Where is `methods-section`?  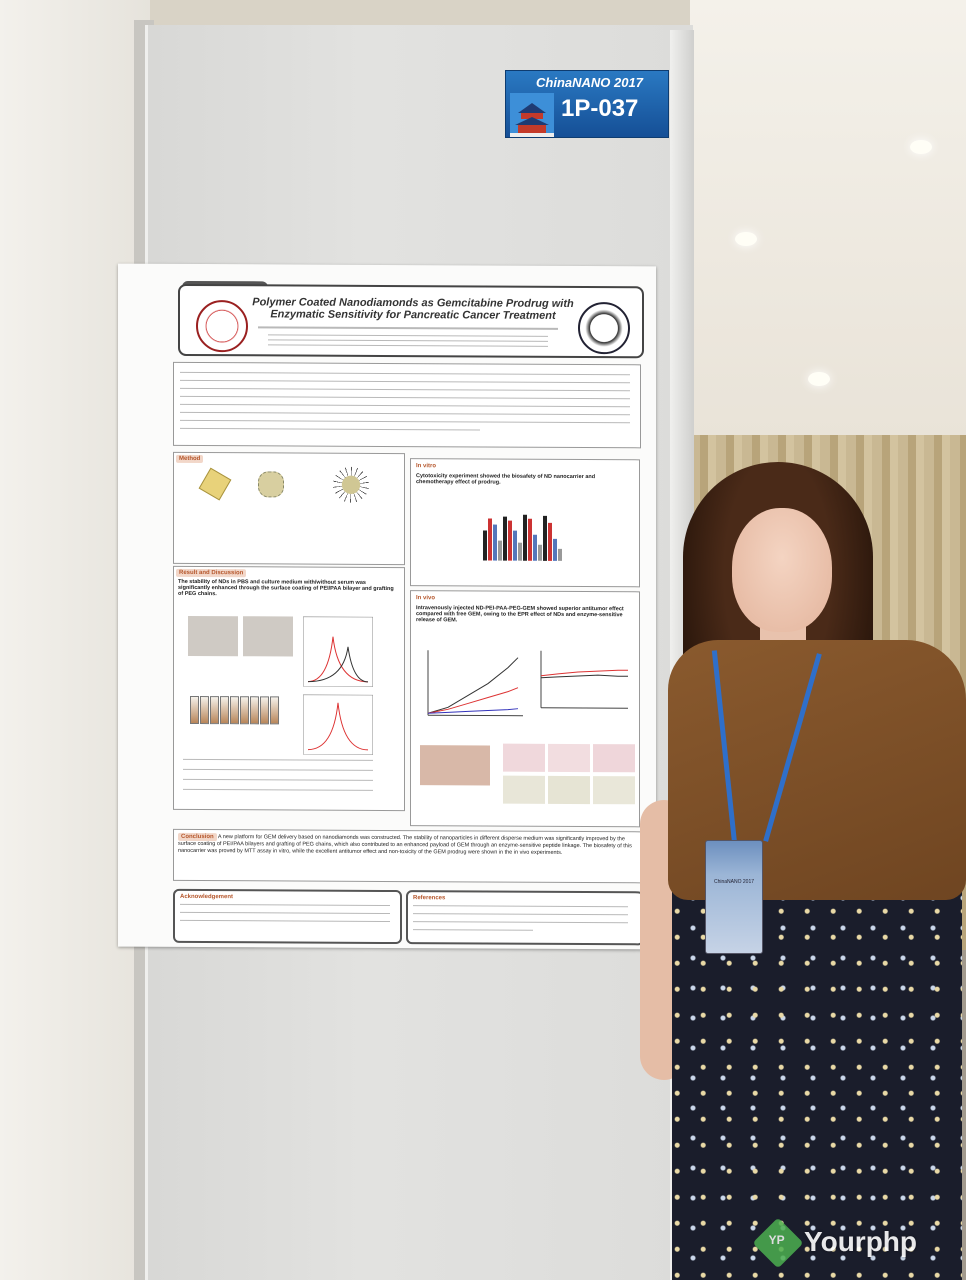
methods-section is located at coordinates (289, 508).